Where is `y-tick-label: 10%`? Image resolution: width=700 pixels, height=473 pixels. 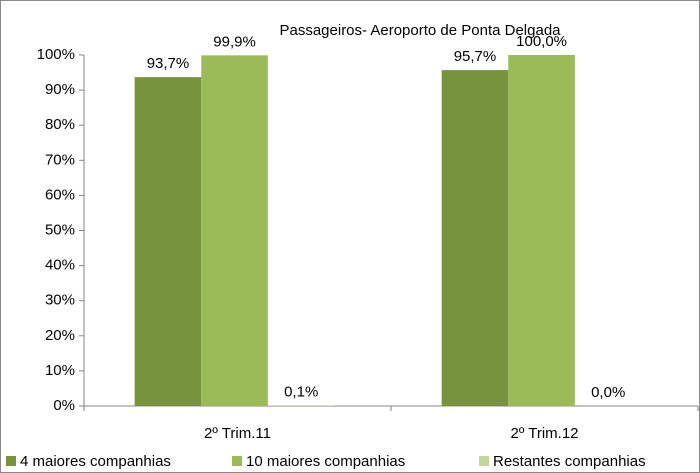 y-tick-label: 10% is located at coordinates (60, 370).